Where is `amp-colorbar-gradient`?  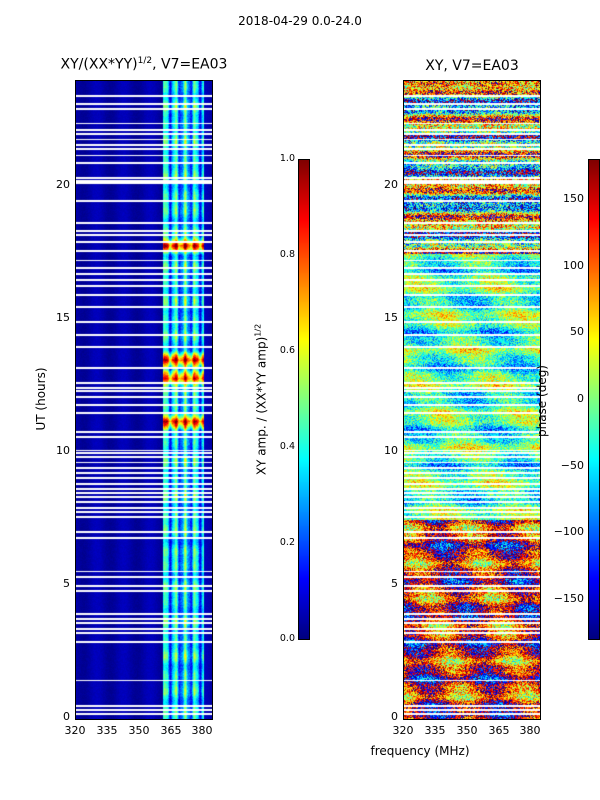 amp-colorbar-gradient is located at coordinates (304, 399).